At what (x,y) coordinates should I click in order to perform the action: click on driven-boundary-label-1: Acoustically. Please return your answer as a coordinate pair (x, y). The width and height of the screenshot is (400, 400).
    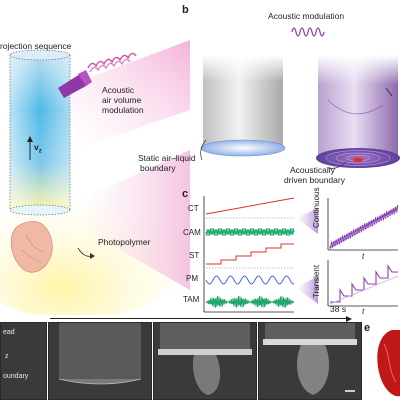
    Looking at the image, I should click on (312, 170).